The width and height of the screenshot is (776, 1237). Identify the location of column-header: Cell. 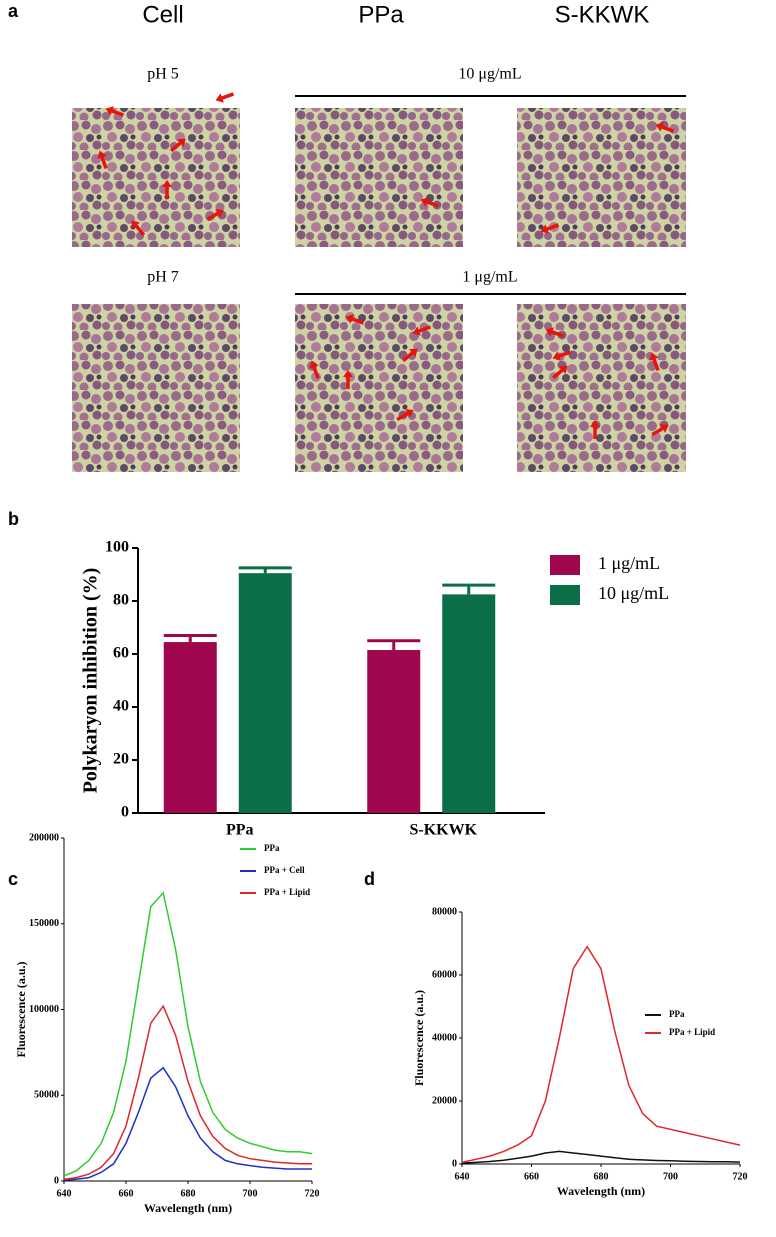
(162, 14).